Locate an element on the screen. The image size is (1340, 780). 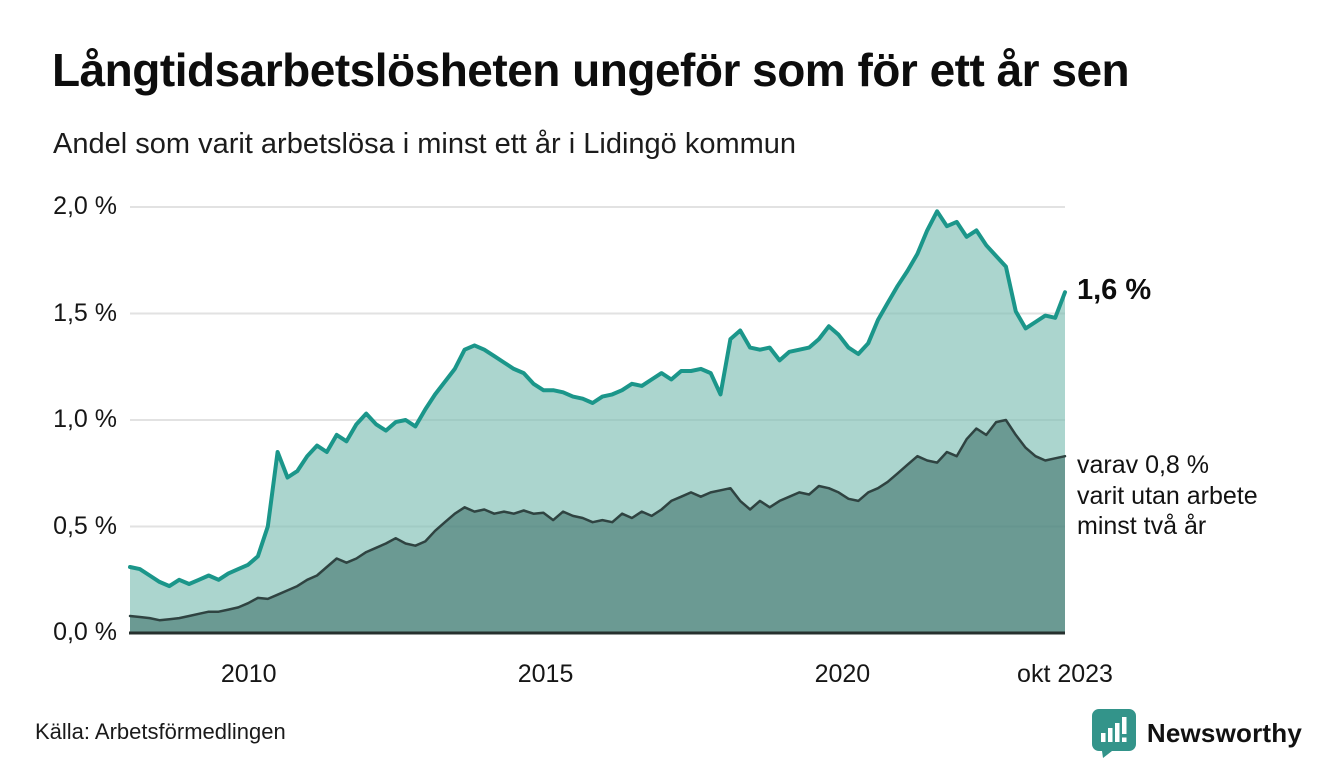
newsworthy-bar-chart-bubble-icon is located at coordinates (1113, 733).